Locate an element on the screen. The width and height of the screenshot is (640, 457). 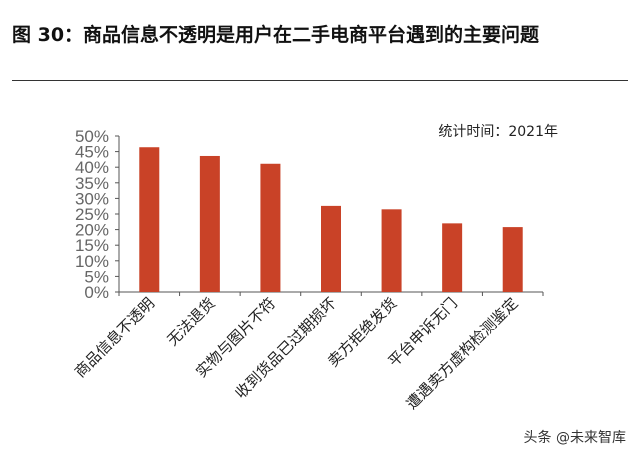
x-tick-label: 商品信息不透明 is located at coordinates (114, 337).